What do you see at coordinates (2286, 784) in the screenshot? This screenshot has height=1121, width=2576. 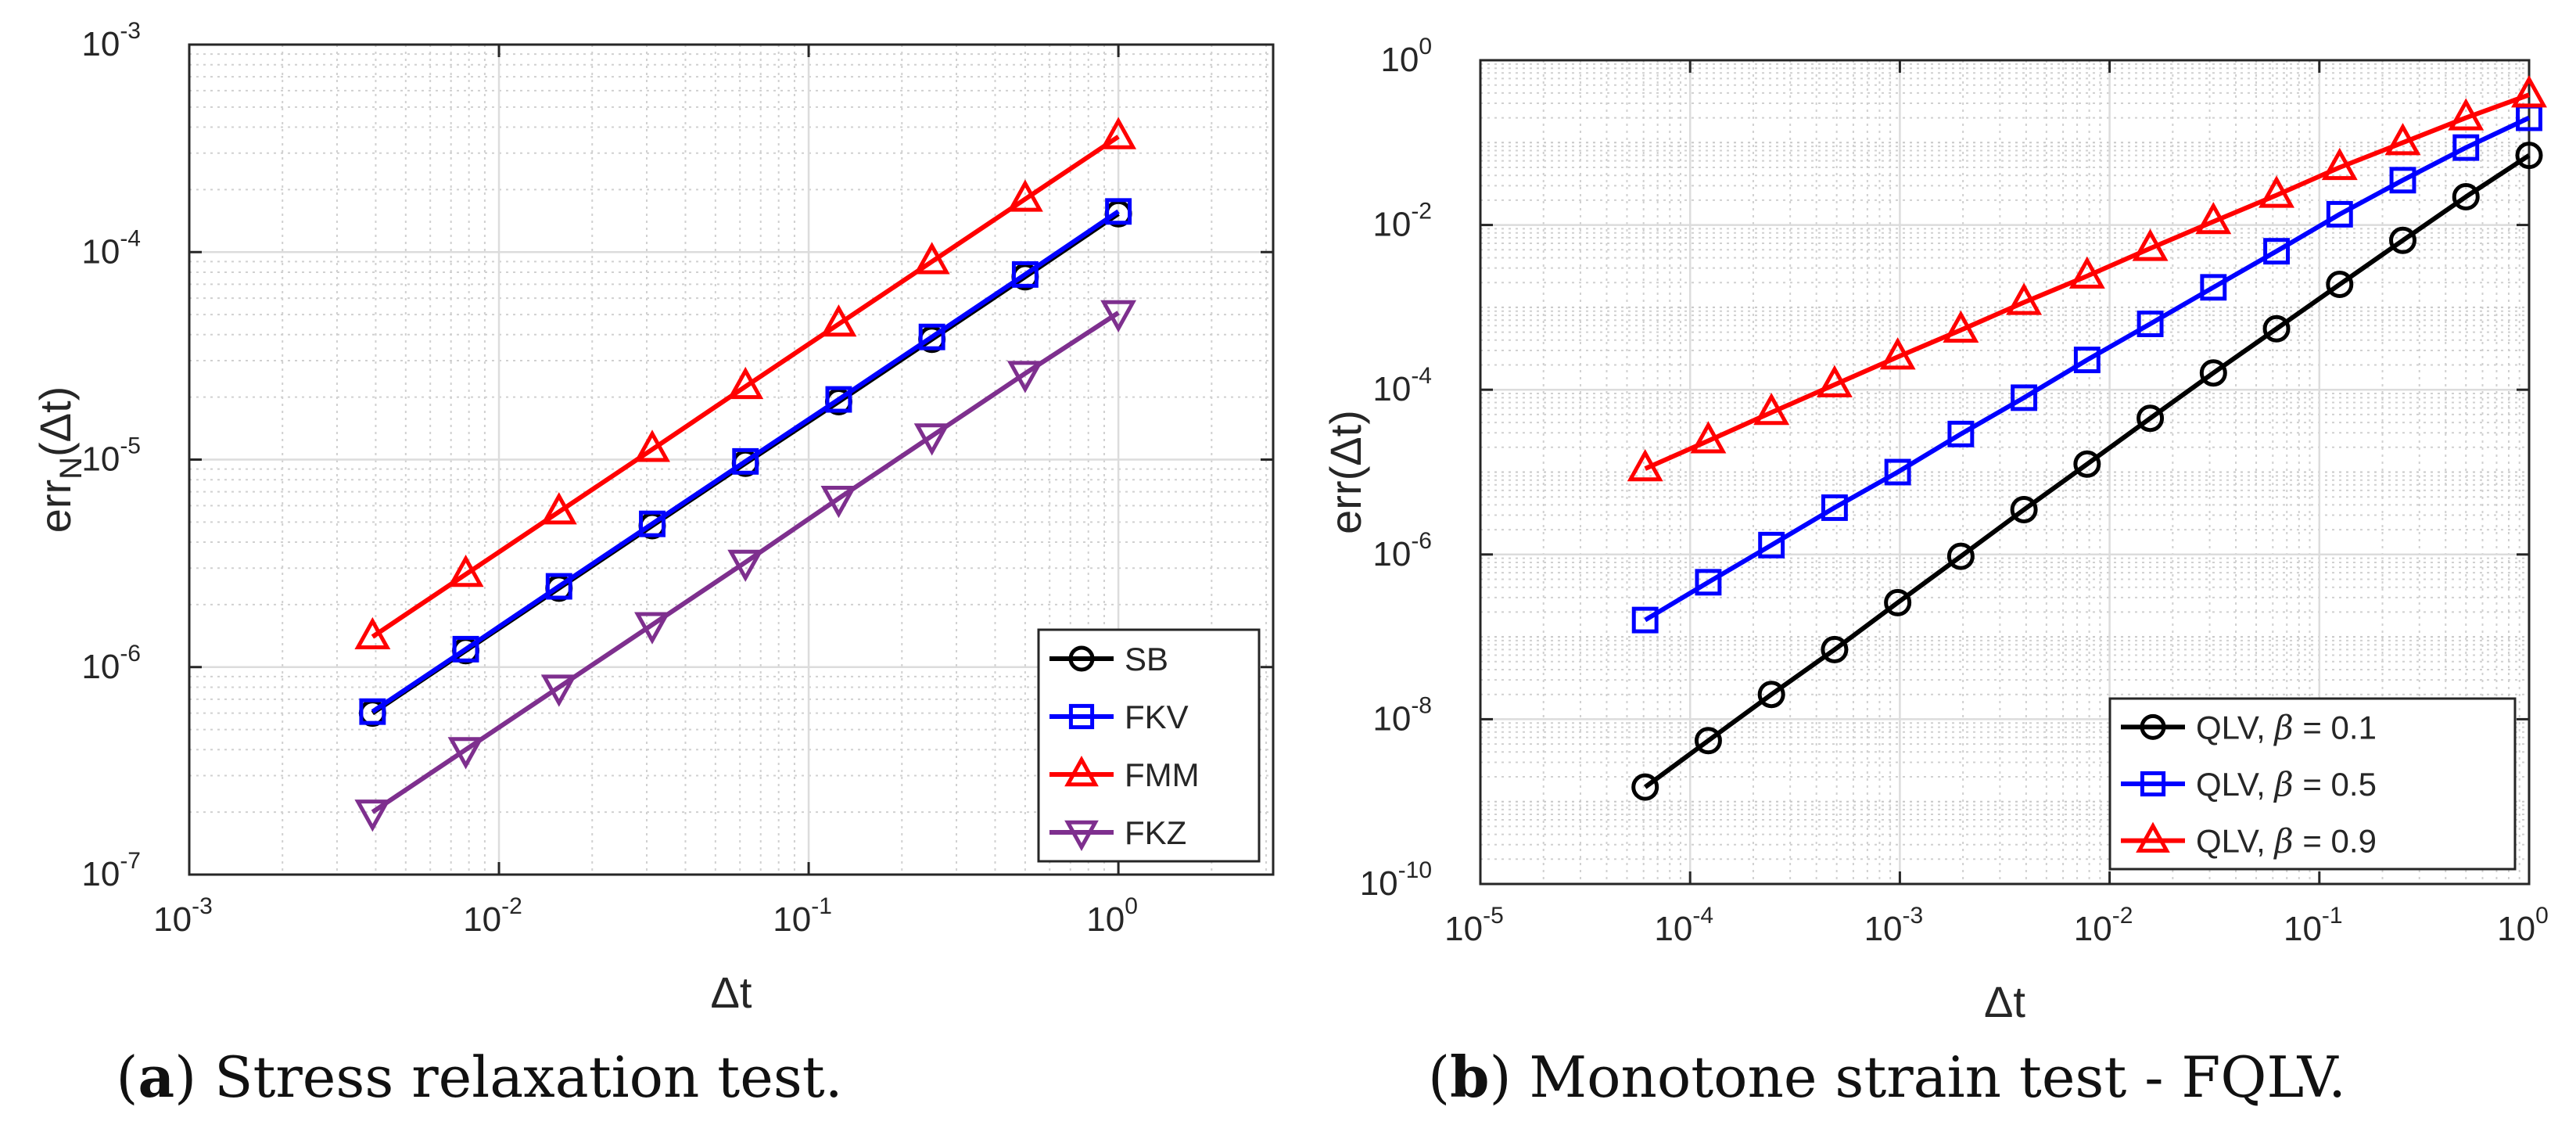 I see `b-legend-label: QLV, β = 0.5` at bounding box center [2286, 784].